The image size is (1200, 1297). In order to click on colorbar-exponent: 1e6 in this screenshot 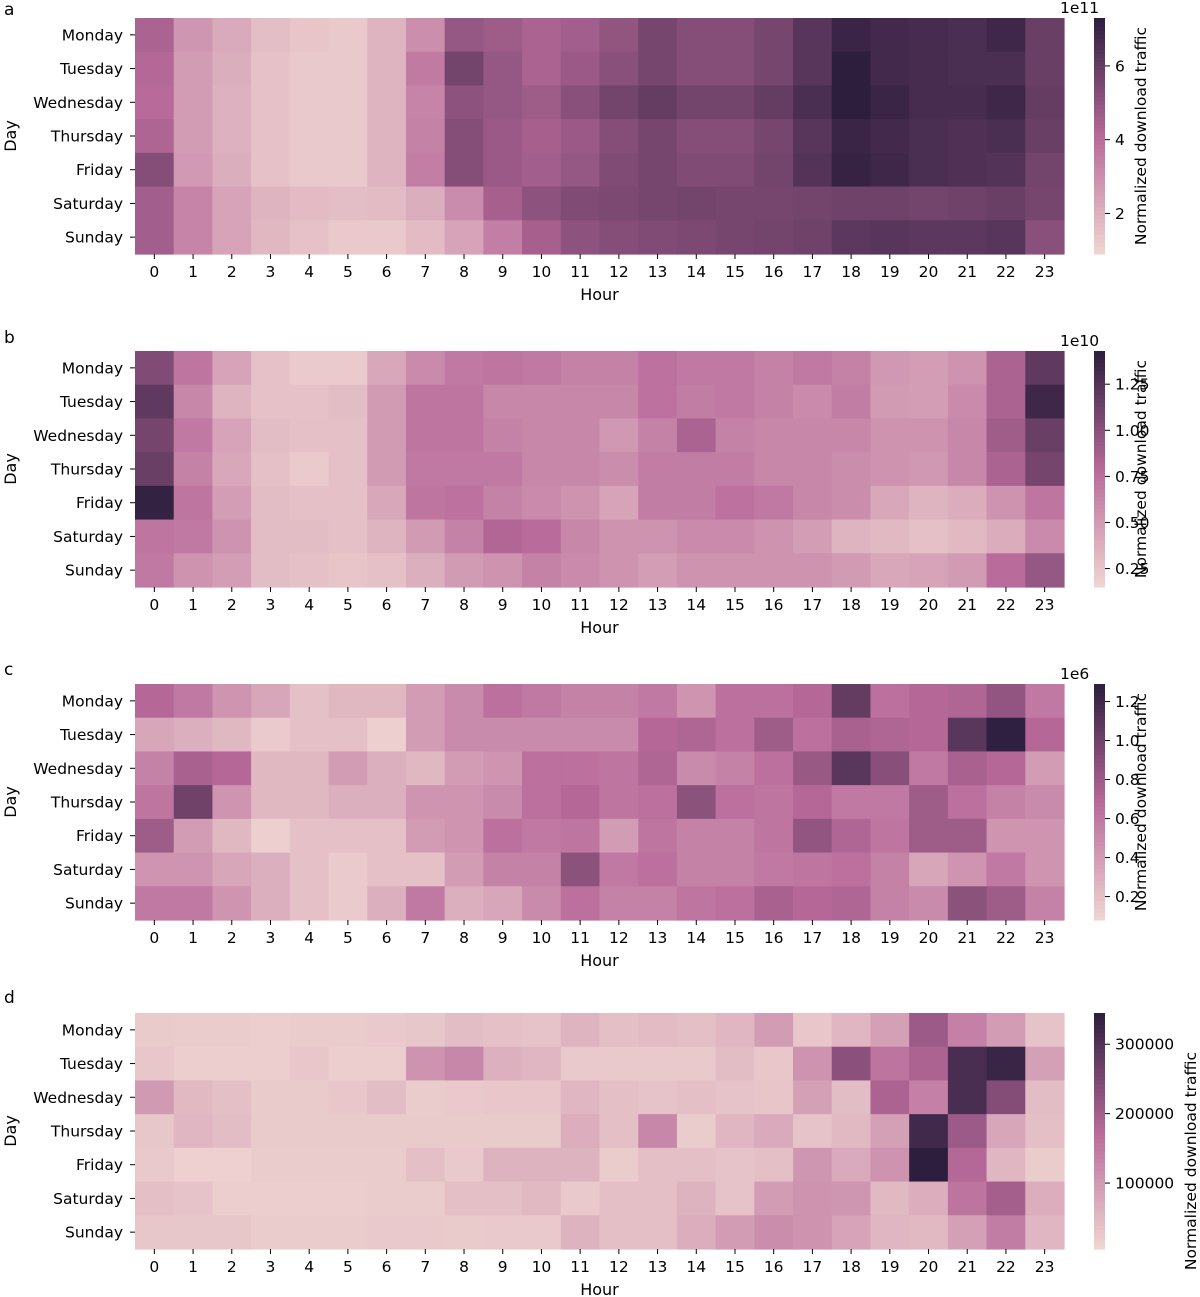, I will do `click(1074, 674)`.